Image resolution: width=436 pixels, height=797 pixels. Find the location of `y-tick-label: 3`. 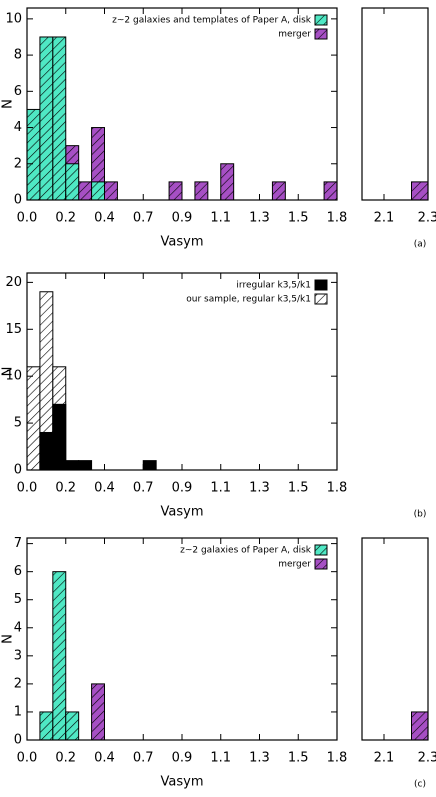

y-tick-label: 3 is located at coordinates (18, 655).